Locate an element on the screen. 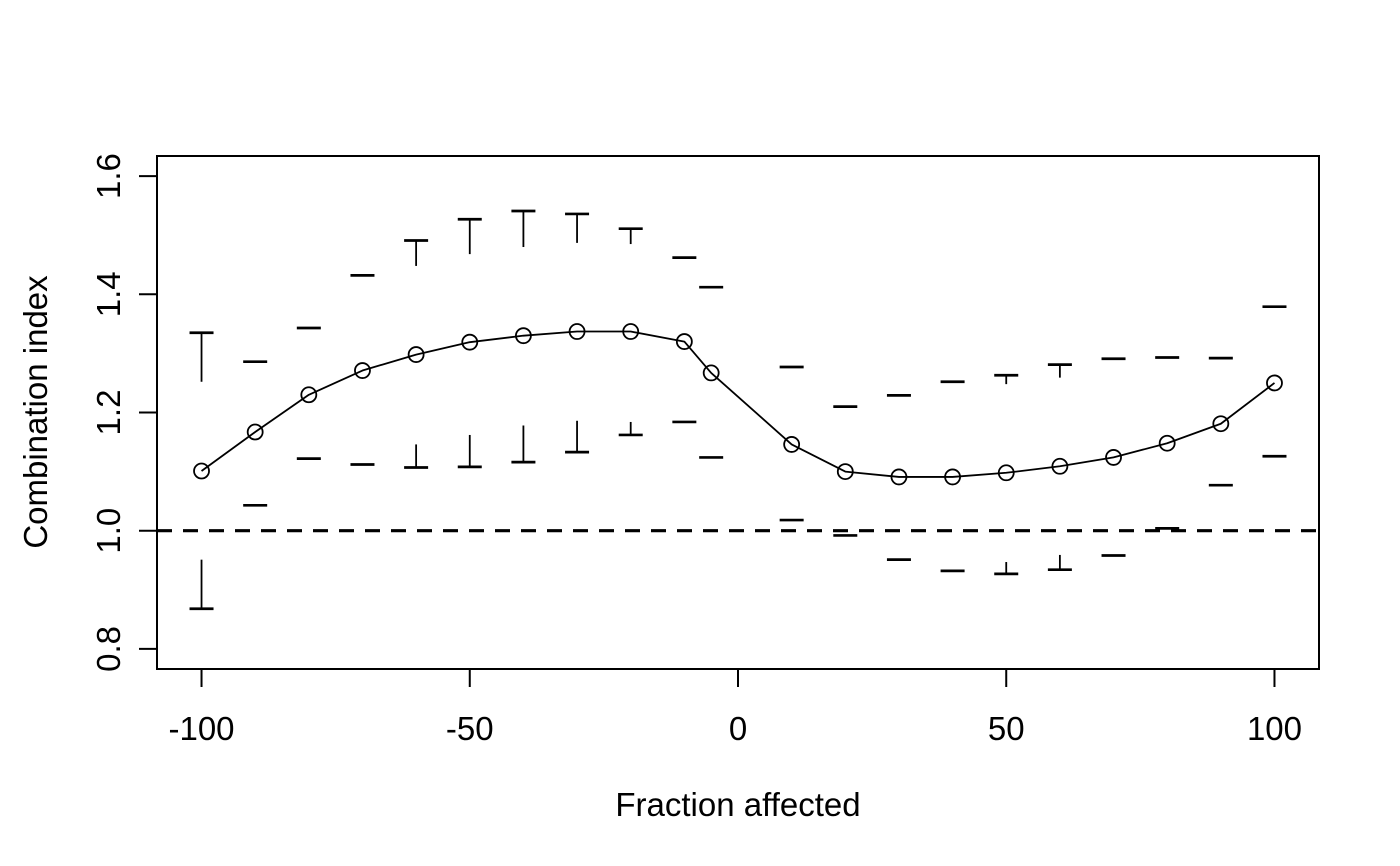  y-axis-label: Combination index is located at coordinates (35, 412).